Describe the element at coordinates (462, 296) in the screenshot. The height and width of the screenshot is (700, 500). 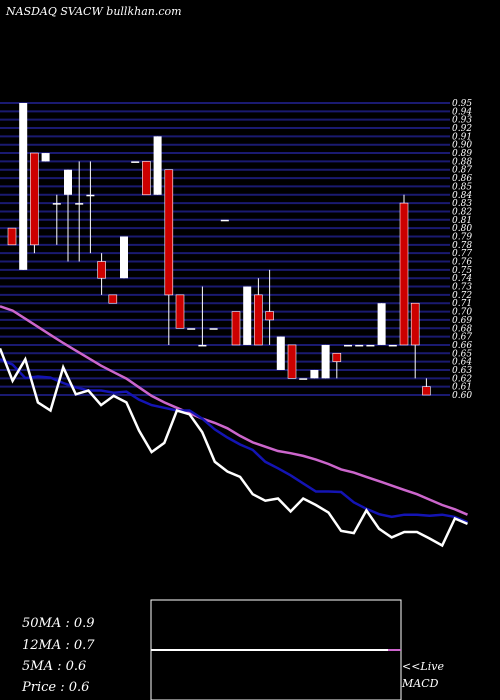
I see `price-scale-label: 0.72` at that location.